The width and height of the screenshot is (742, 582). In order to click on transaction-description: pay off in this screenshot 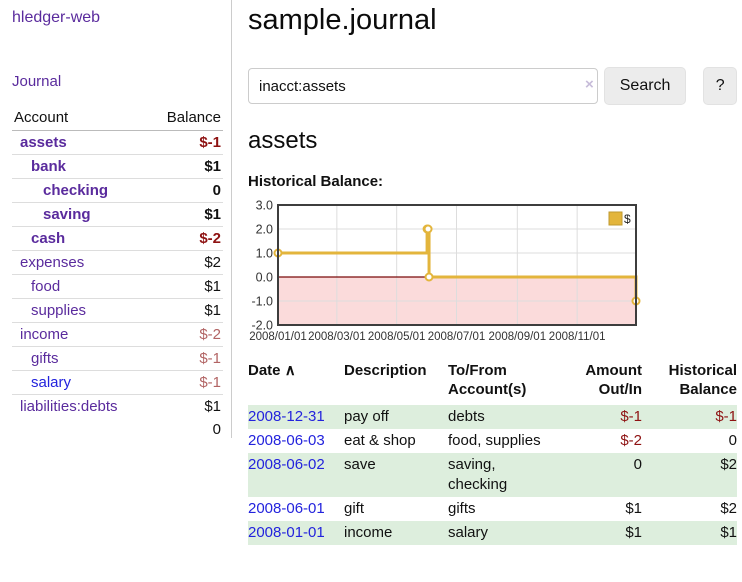, I will do `click(396, 417)`.